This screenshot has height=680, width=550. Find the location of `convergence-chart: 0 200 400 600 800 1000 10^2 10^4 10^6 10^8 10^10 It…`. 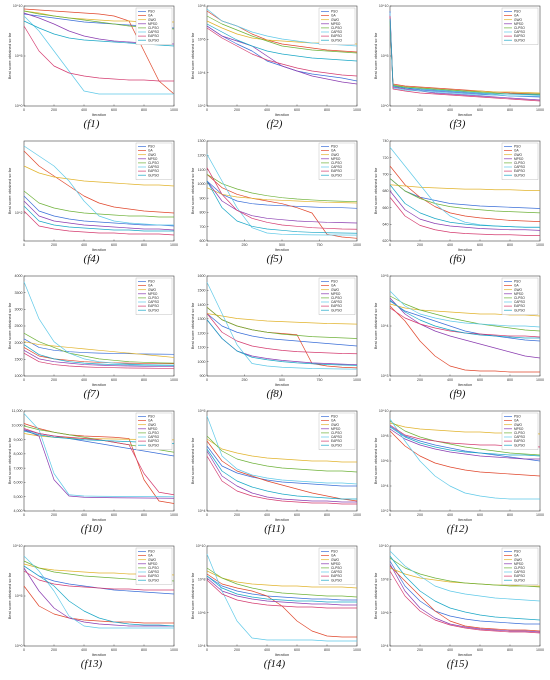

convergence-chart: 0 200 400 600 800 1000 10^2 10^4 10^6 10^8 10^10 It… is located at coordinates (458, 465).